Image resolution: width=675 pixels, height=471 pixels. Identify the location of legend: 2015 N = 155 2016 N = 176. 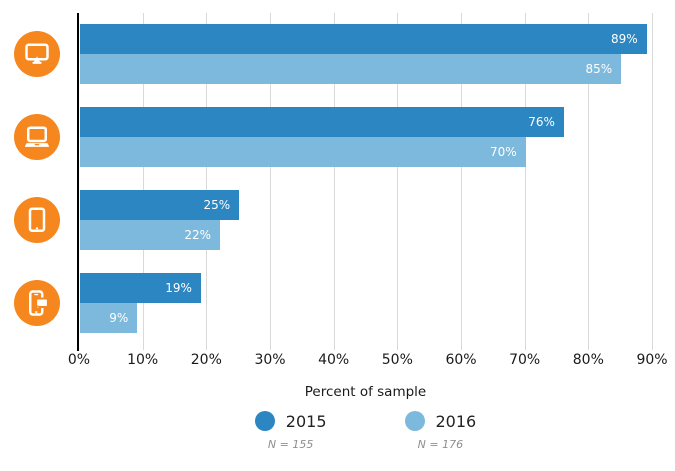
(365, 431).